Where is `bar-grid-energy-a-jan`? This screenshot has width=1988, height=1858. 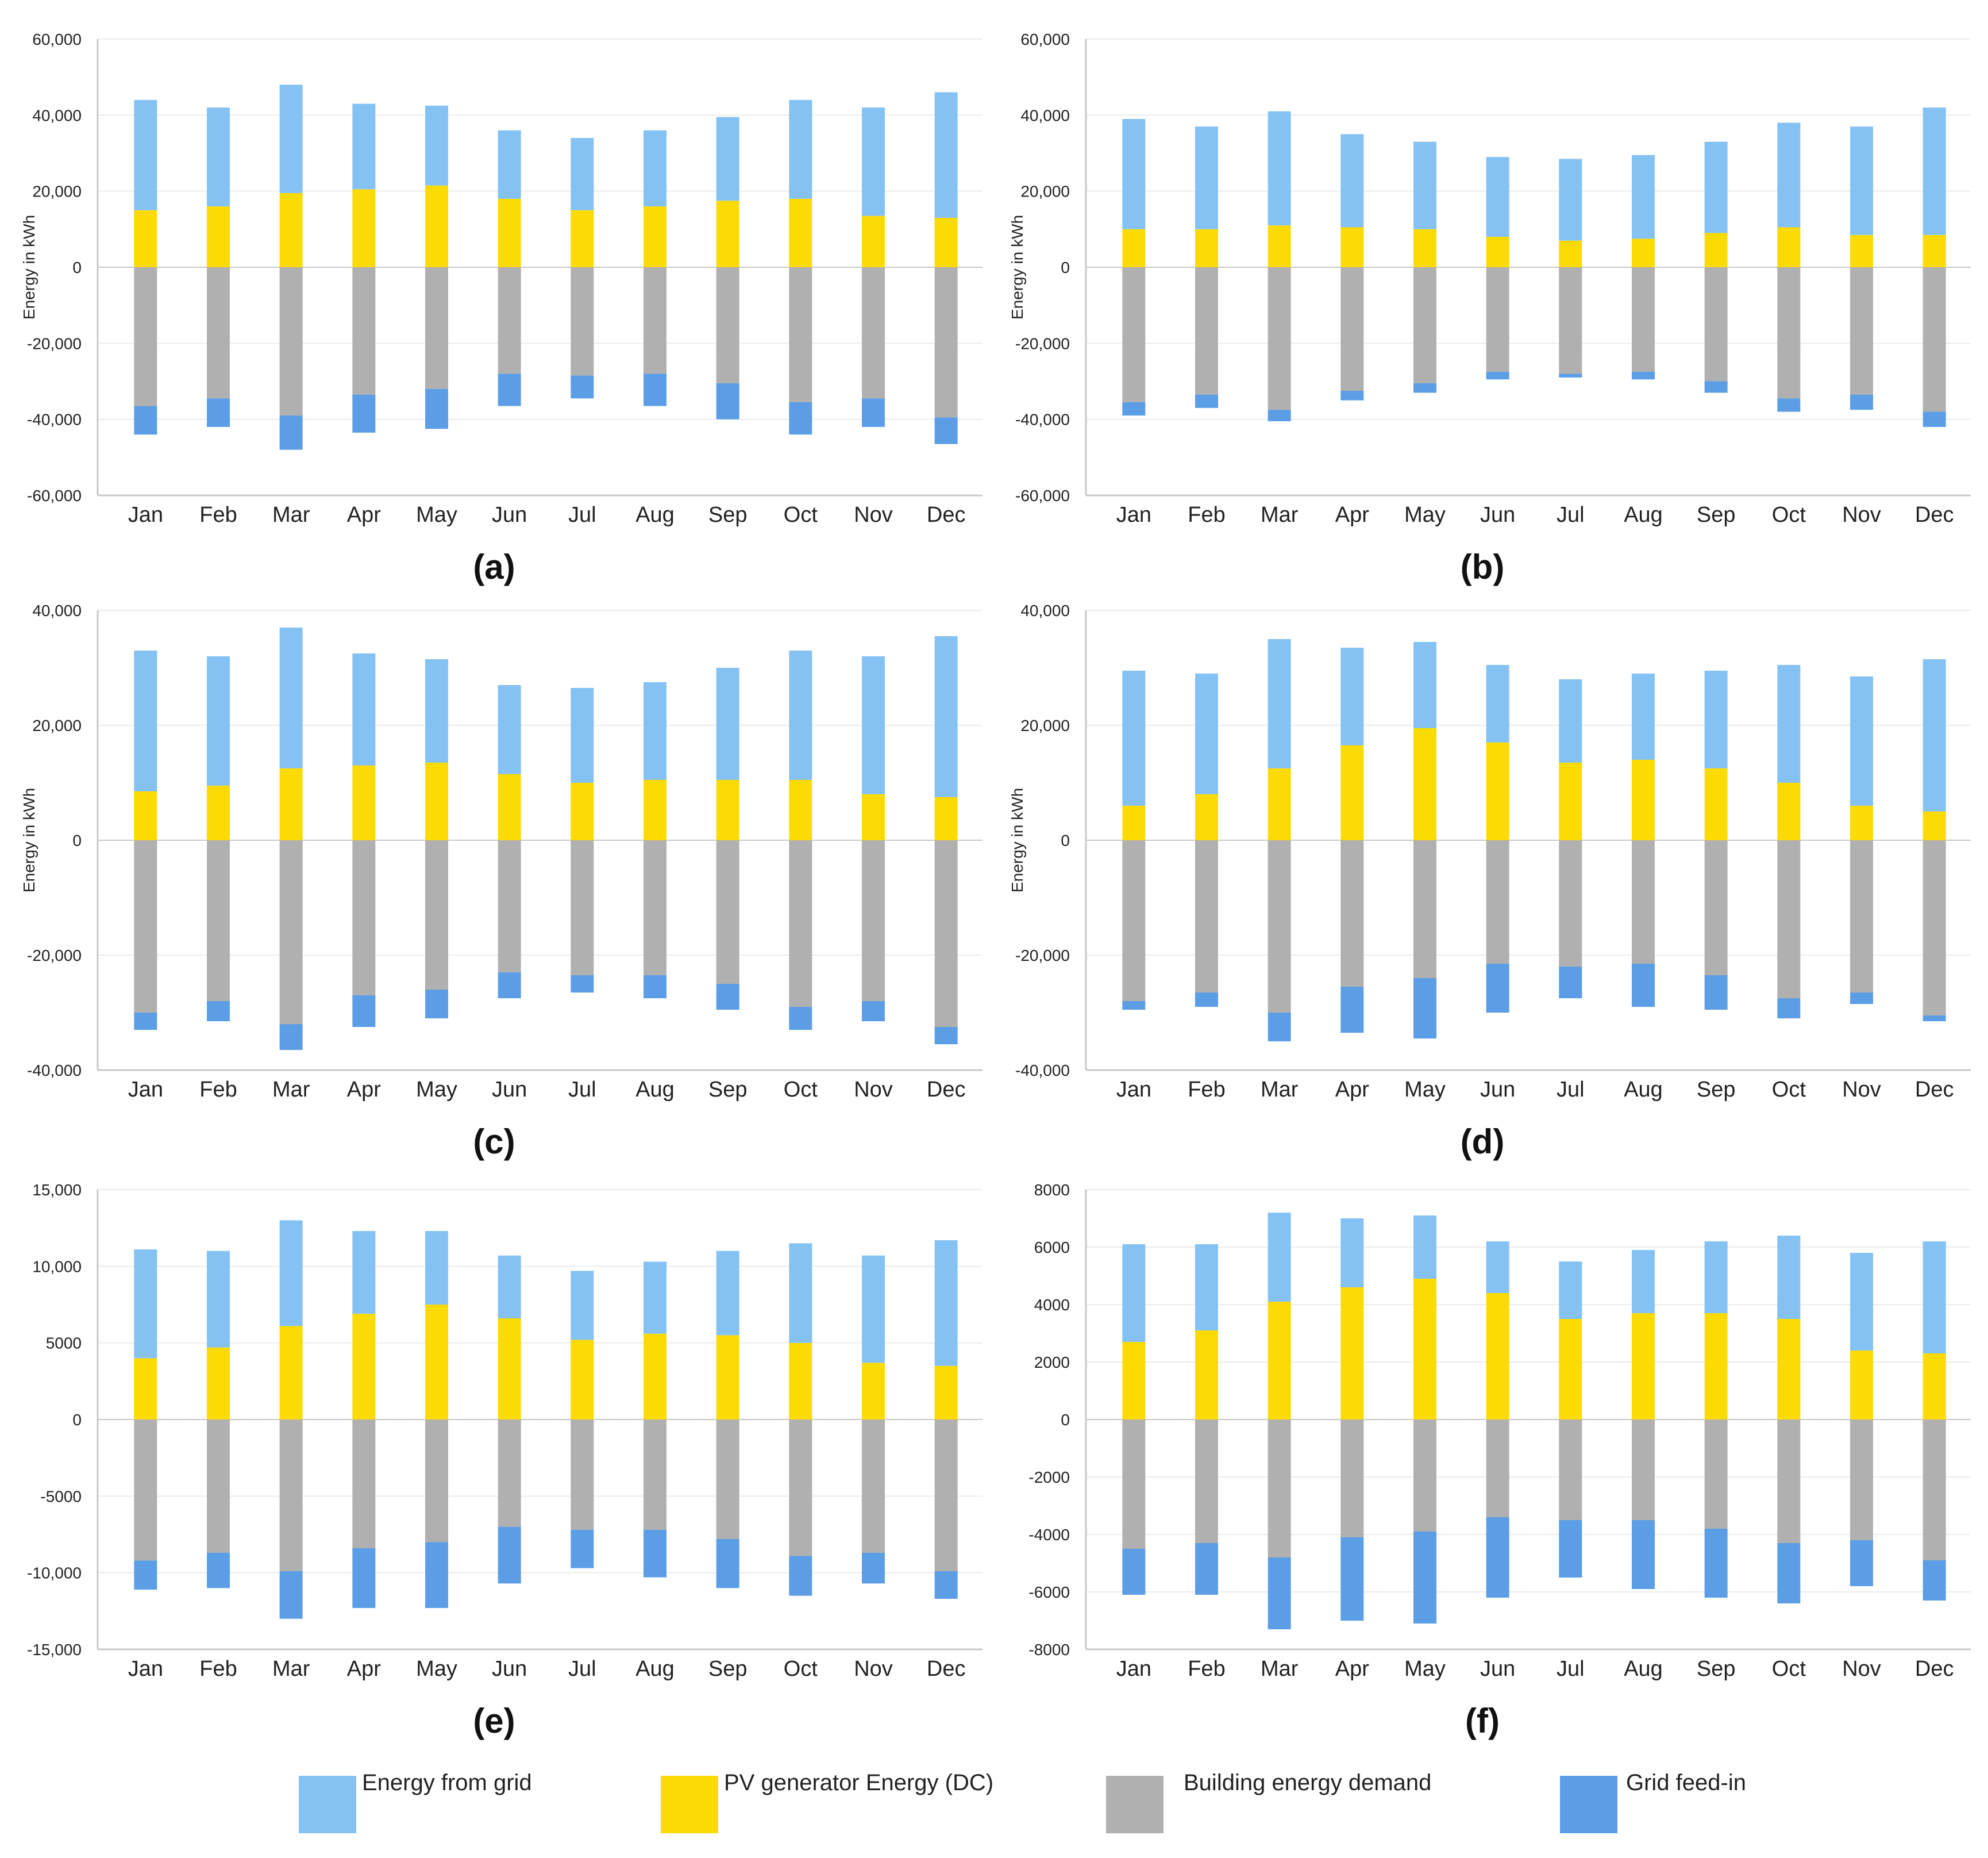 bar-grid-energy-a-jan is located at coordinates (145, 155).